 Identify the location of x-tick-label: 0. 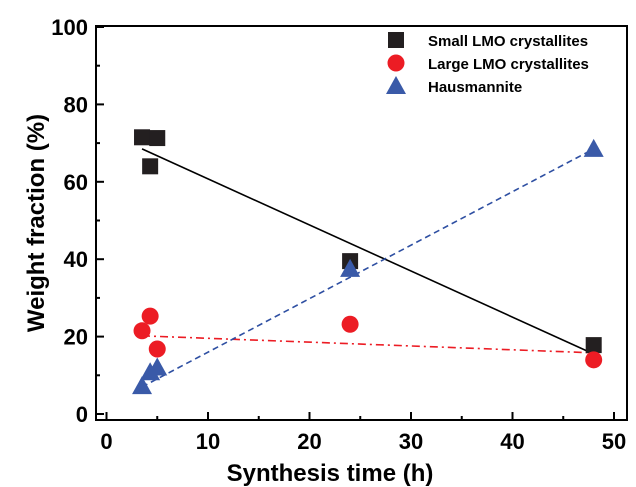
(106, 441).